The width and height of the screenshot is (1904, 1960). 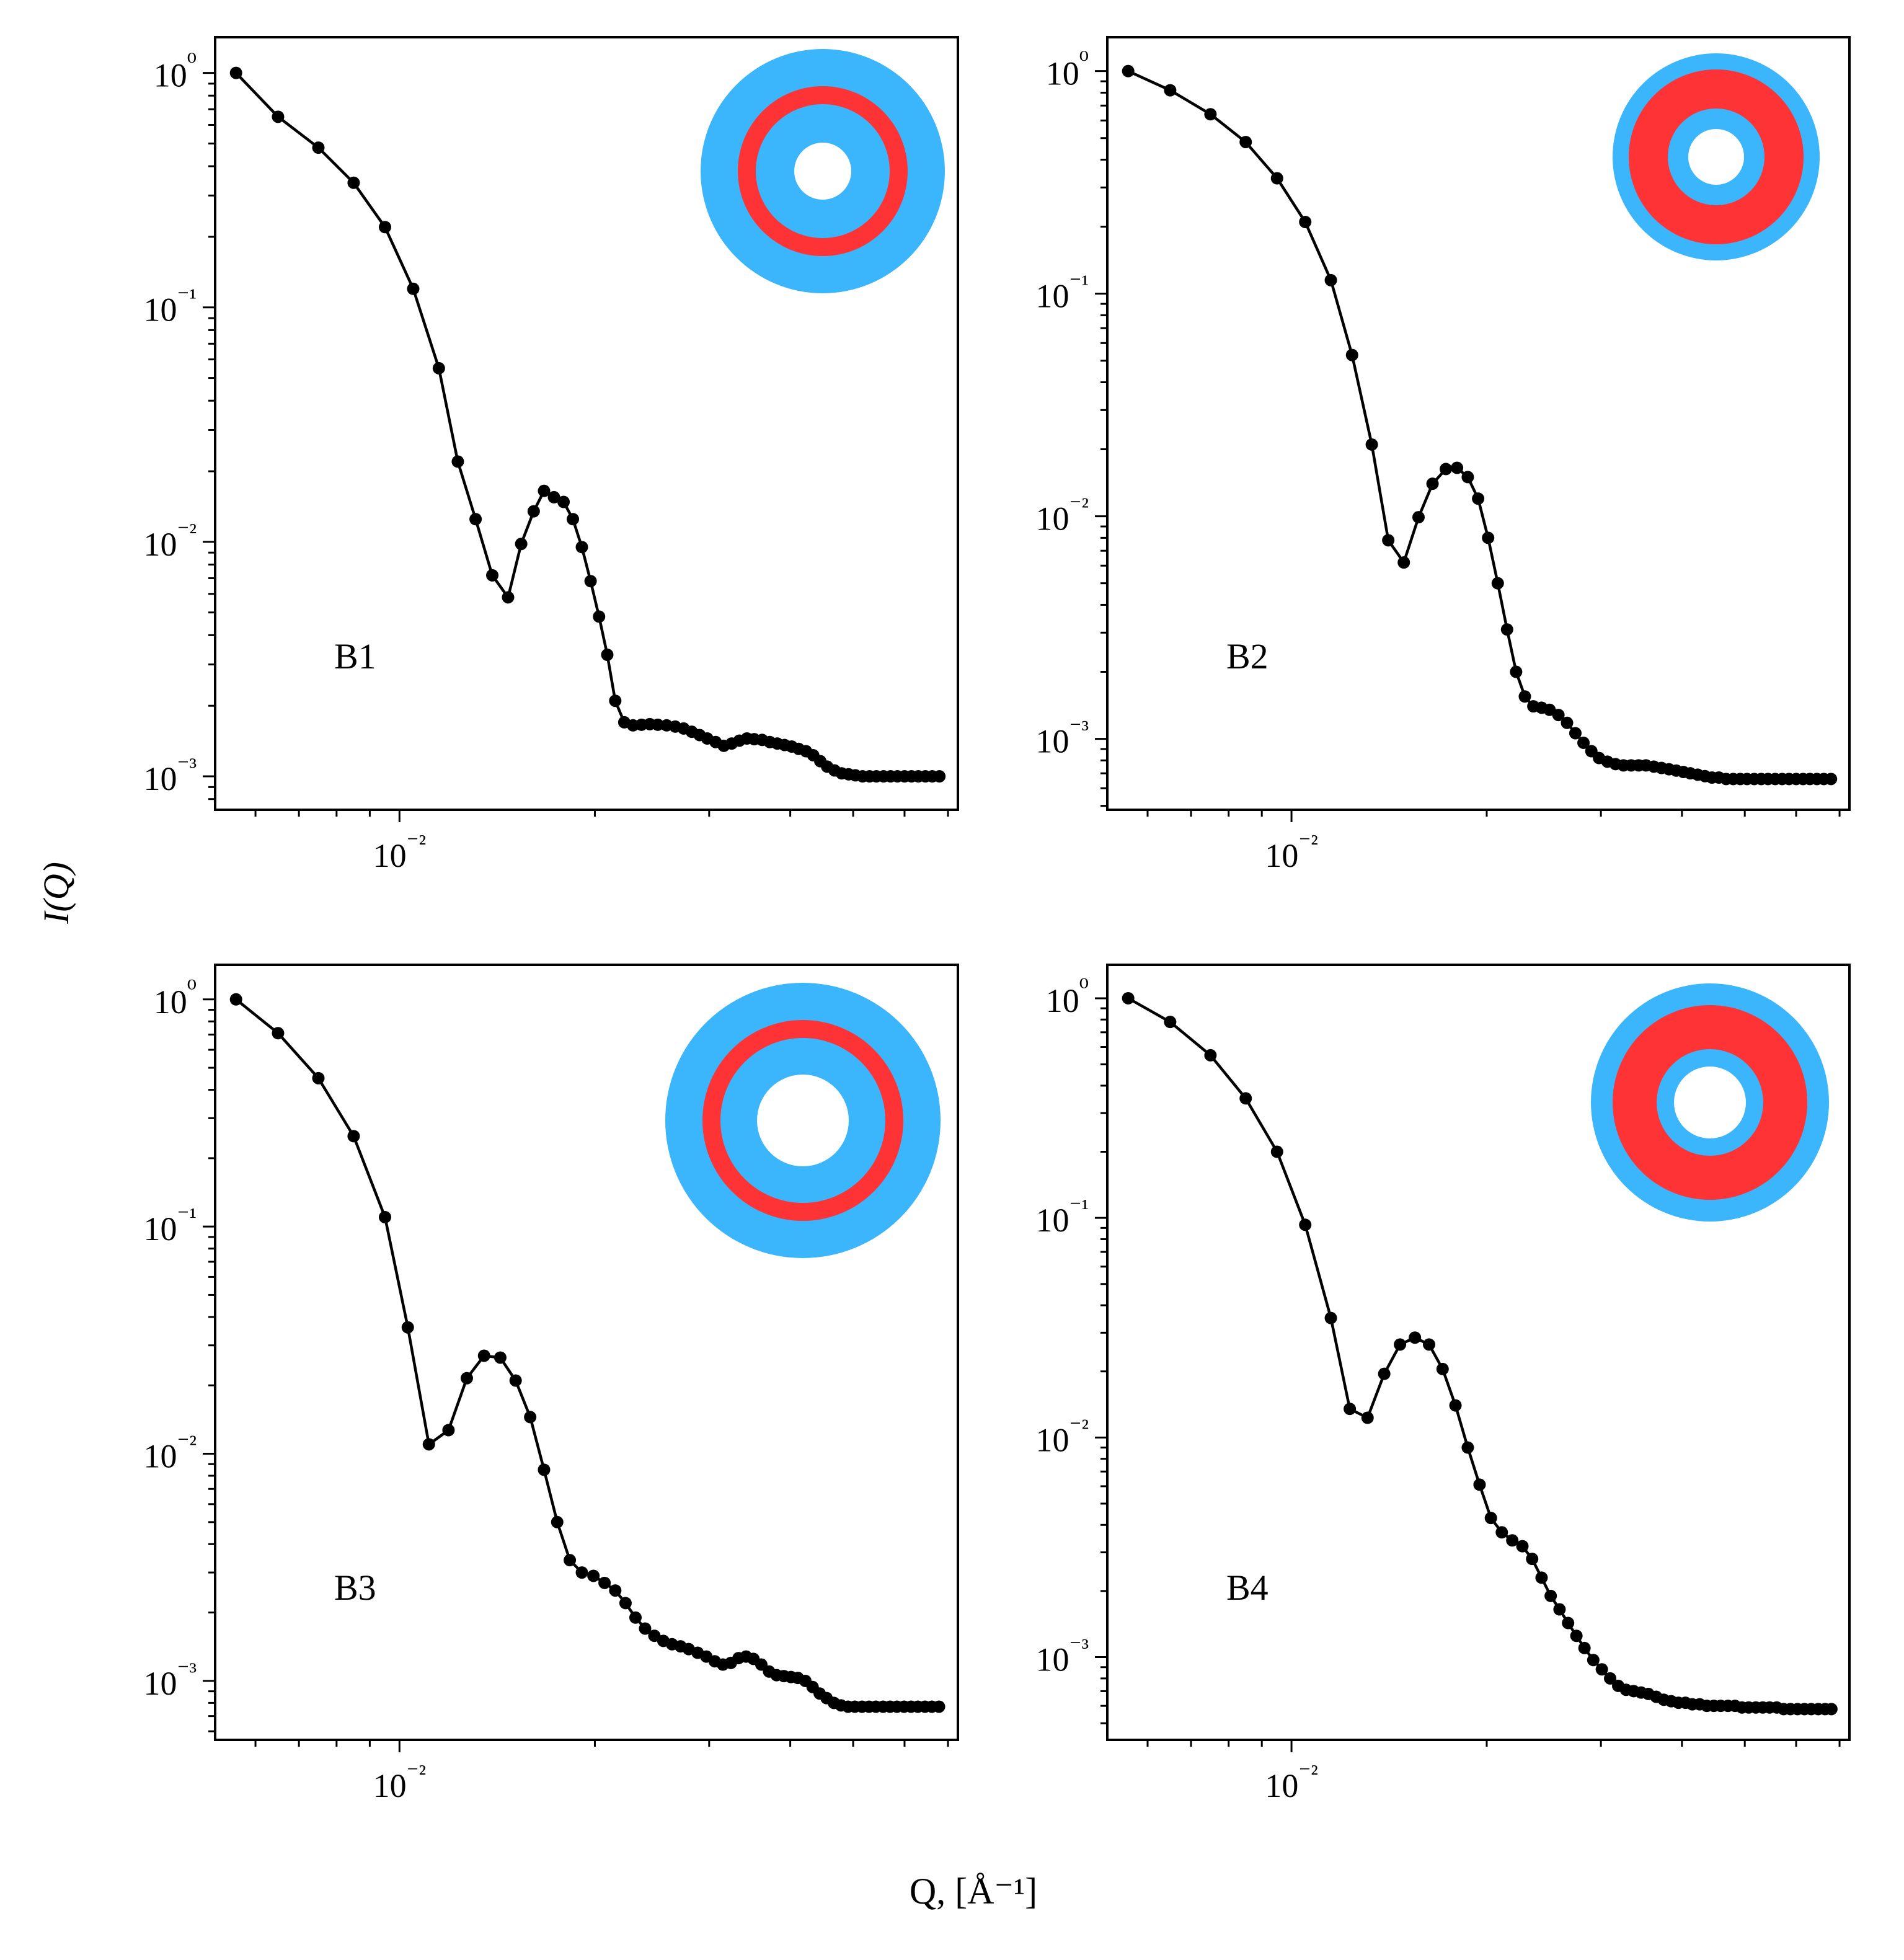 I want to click on panel-label: B3, so click(x=355, y=1588).